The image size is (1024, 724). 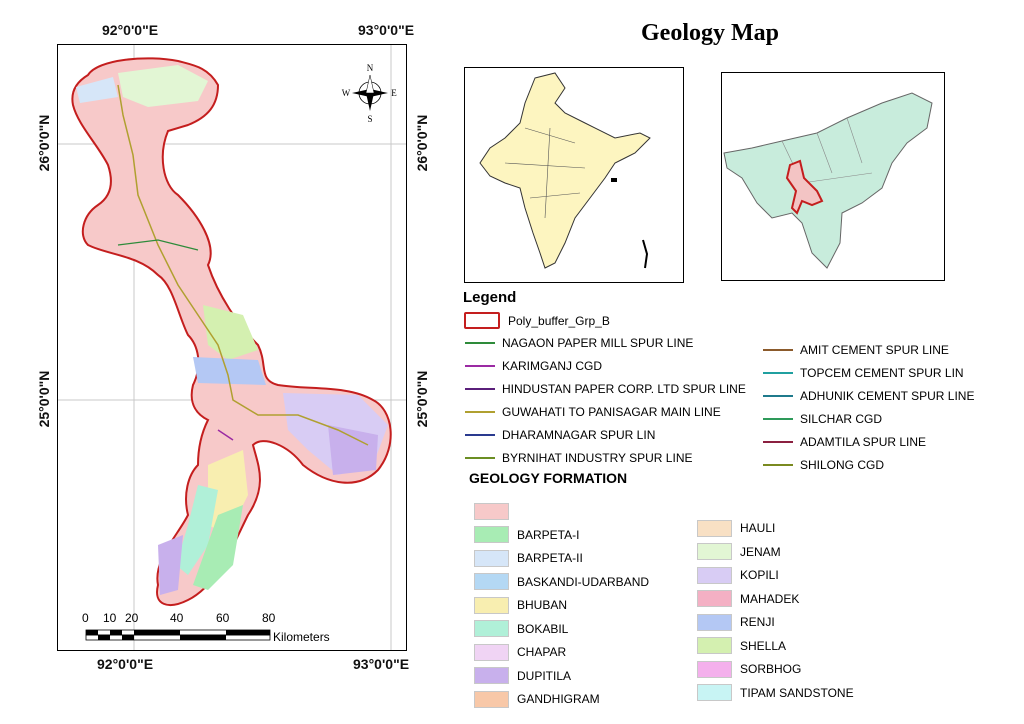 What do you see at coordinates (552, 366) in the screenshot?
I see `legend-line-label: KARIMGANJ CGD` at bounding box center [552, 366].